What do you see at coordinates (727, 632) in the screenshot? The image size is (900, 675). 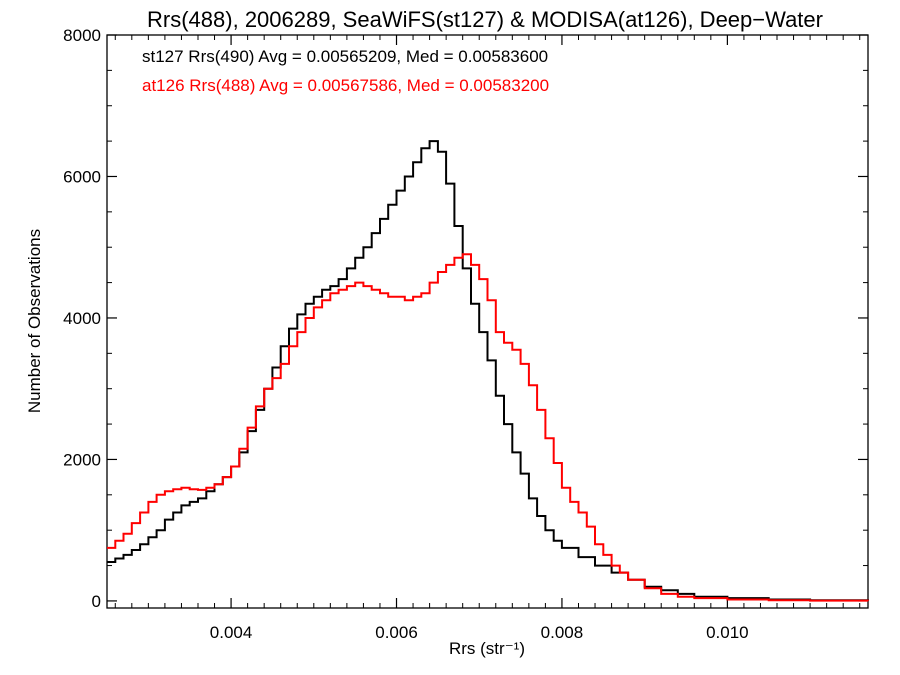 I see `x-tick-label: 0.010` at bounding box center [727, 632].